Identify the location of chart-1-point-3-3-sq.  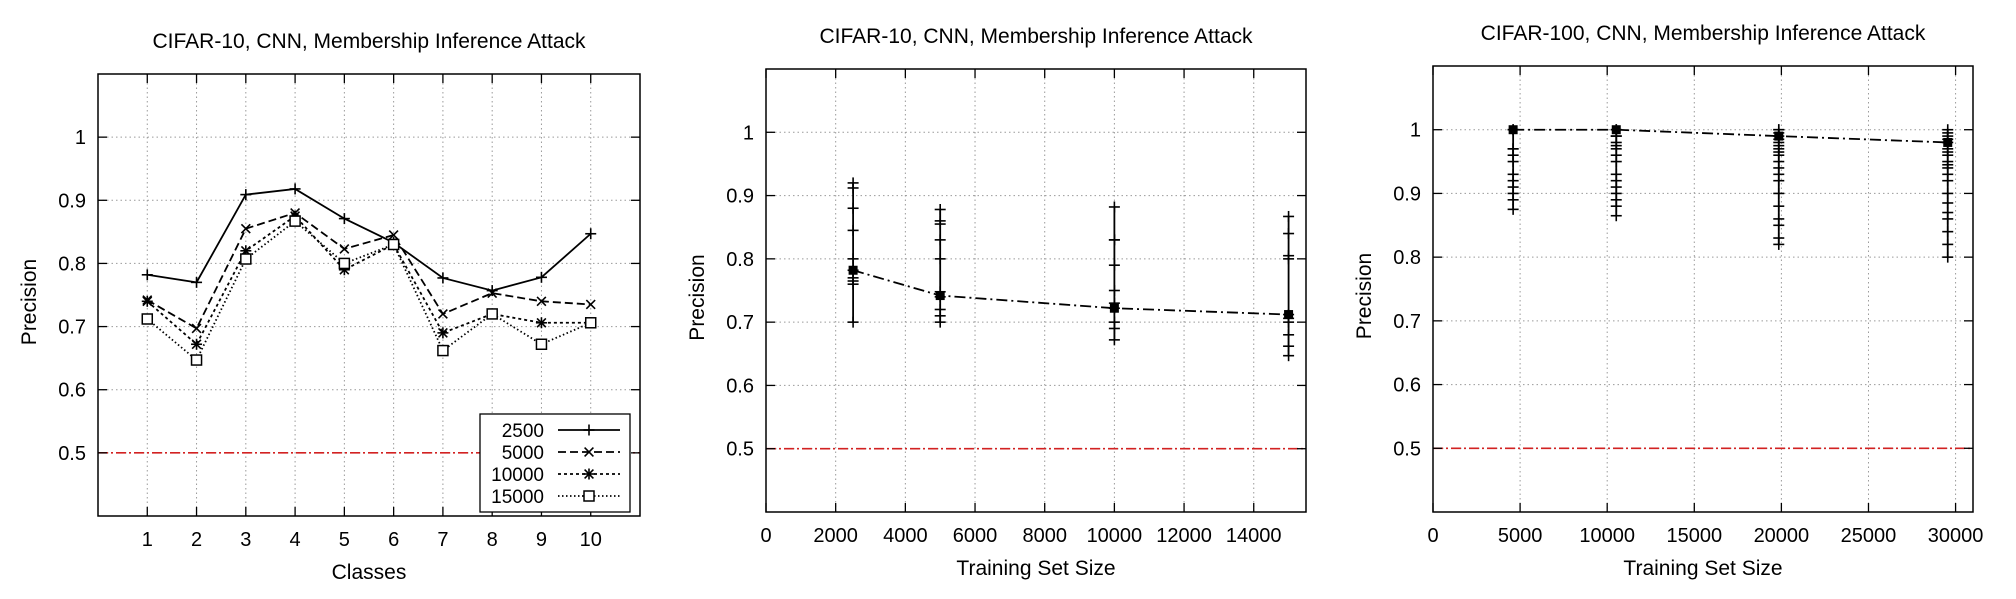
(295, 221).